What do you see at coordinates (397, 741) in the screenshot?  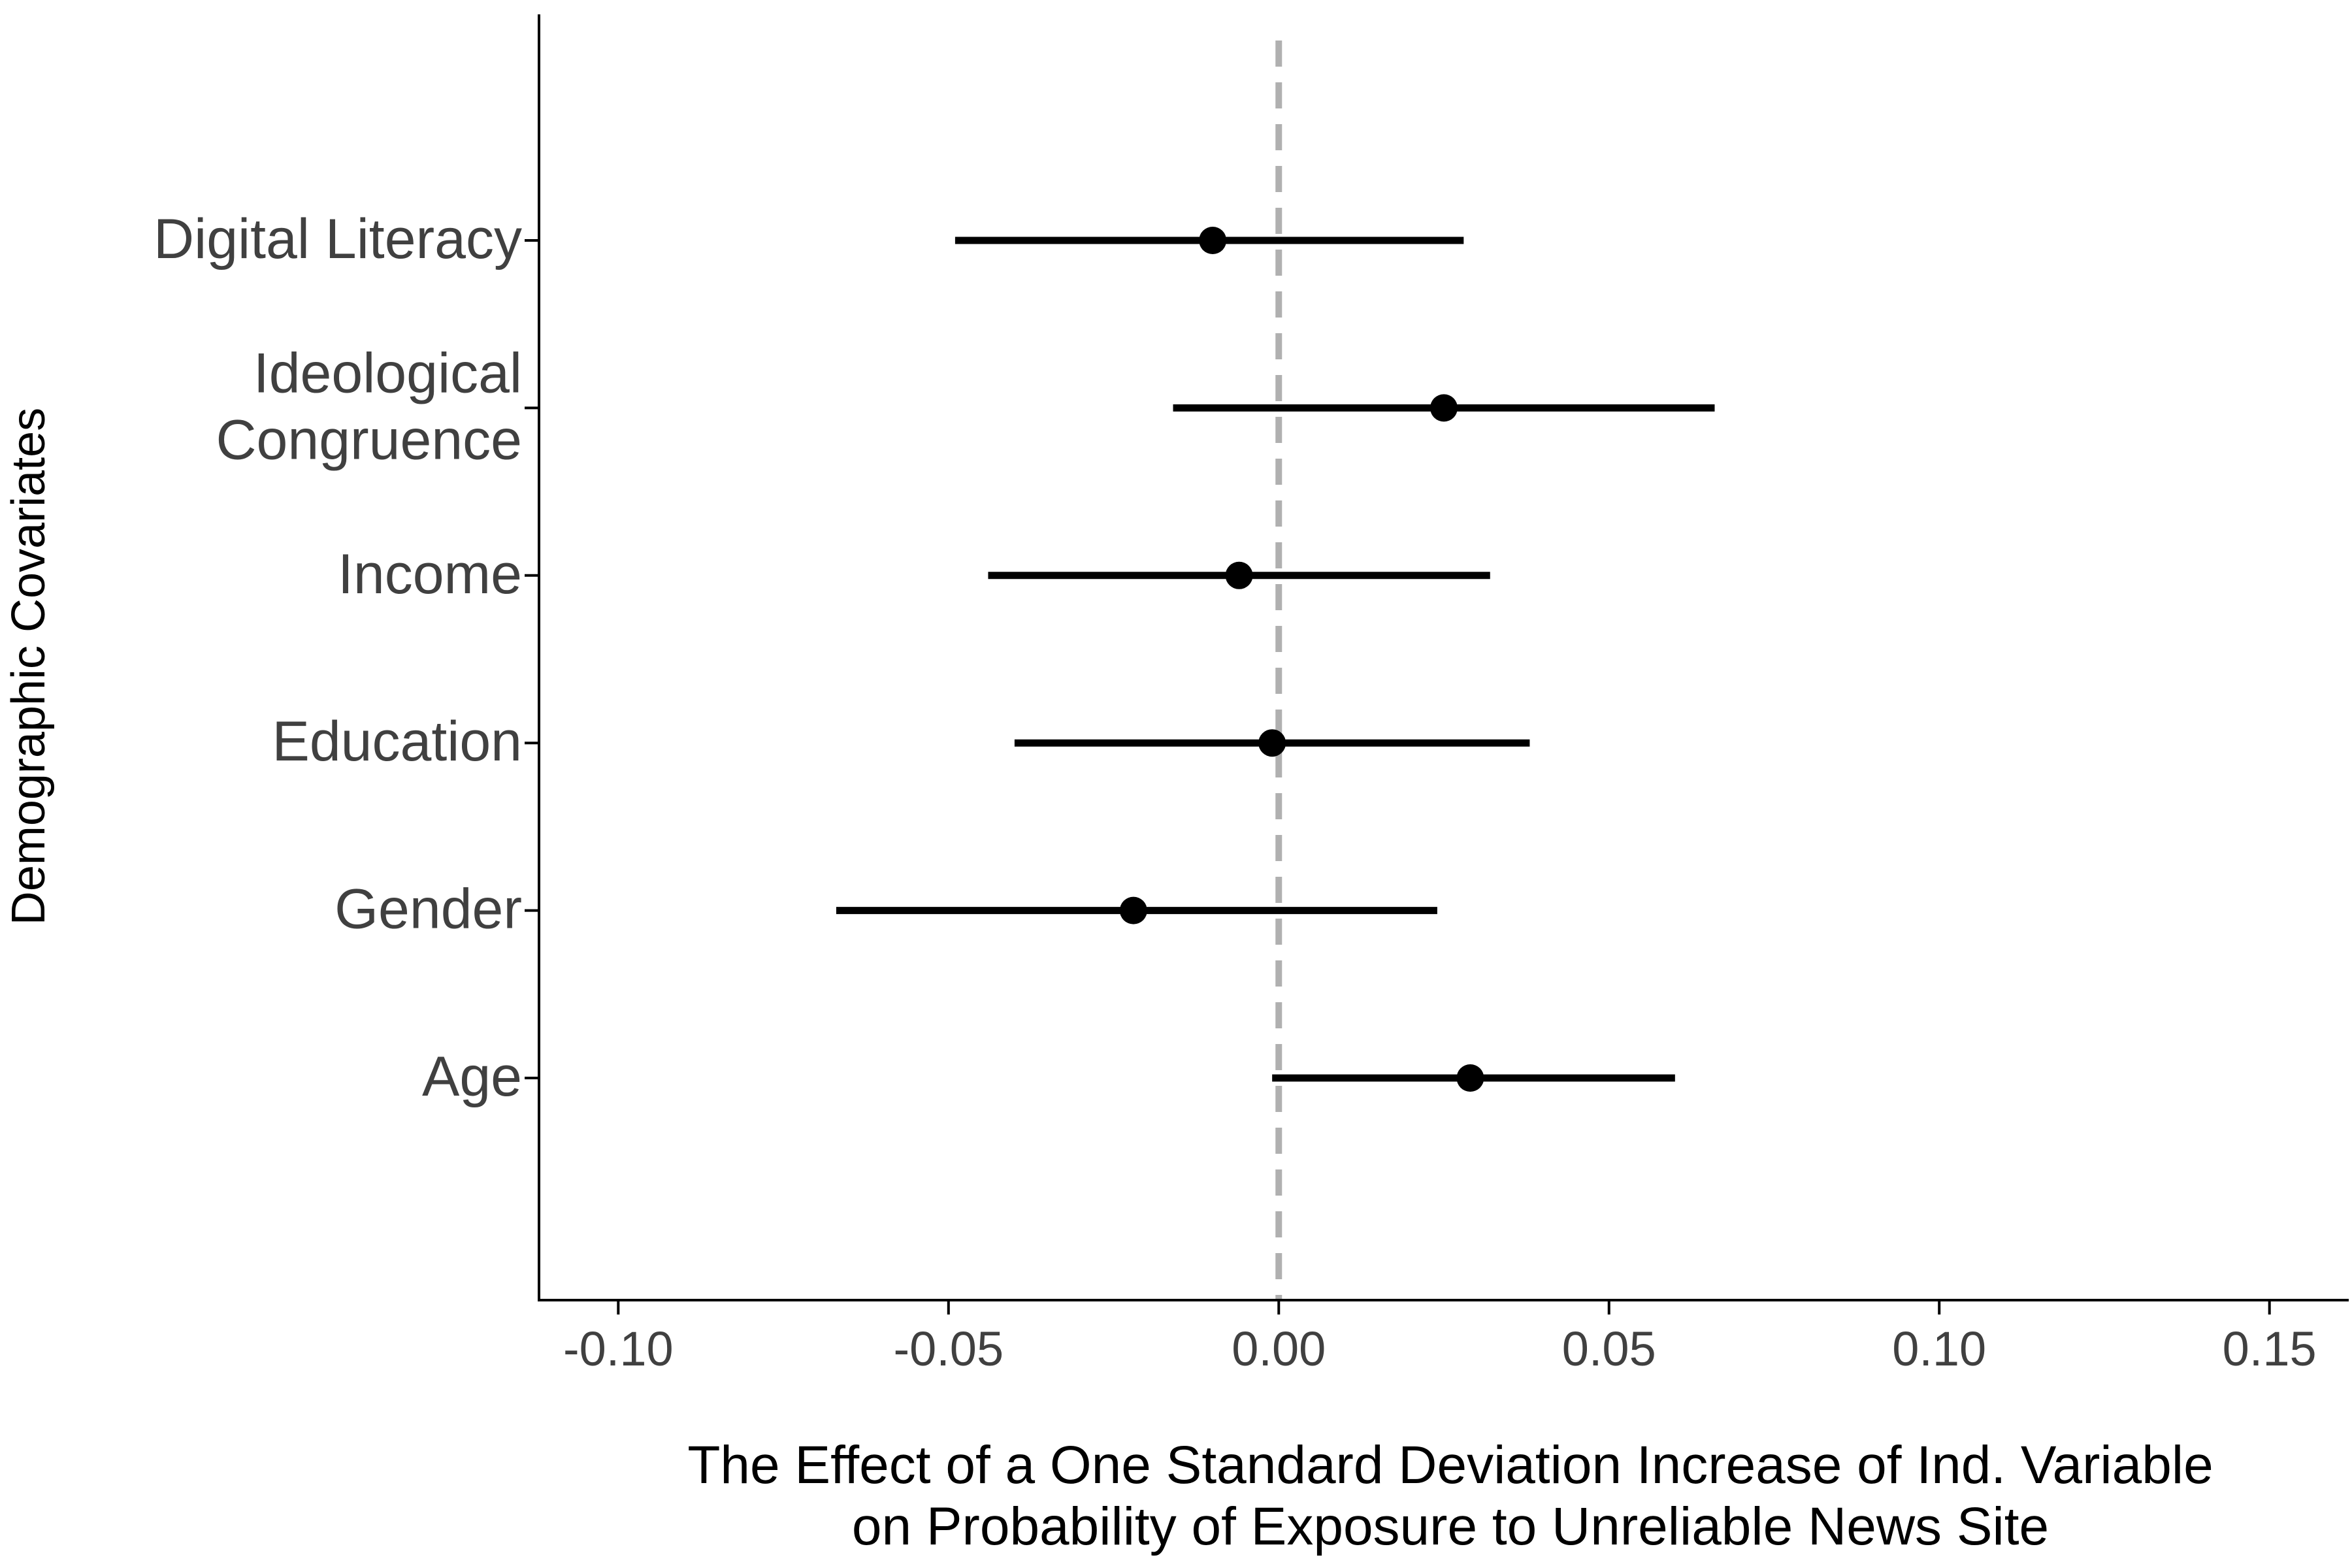 I see `y-tick-label: Education` at bounding box center [397, 741].